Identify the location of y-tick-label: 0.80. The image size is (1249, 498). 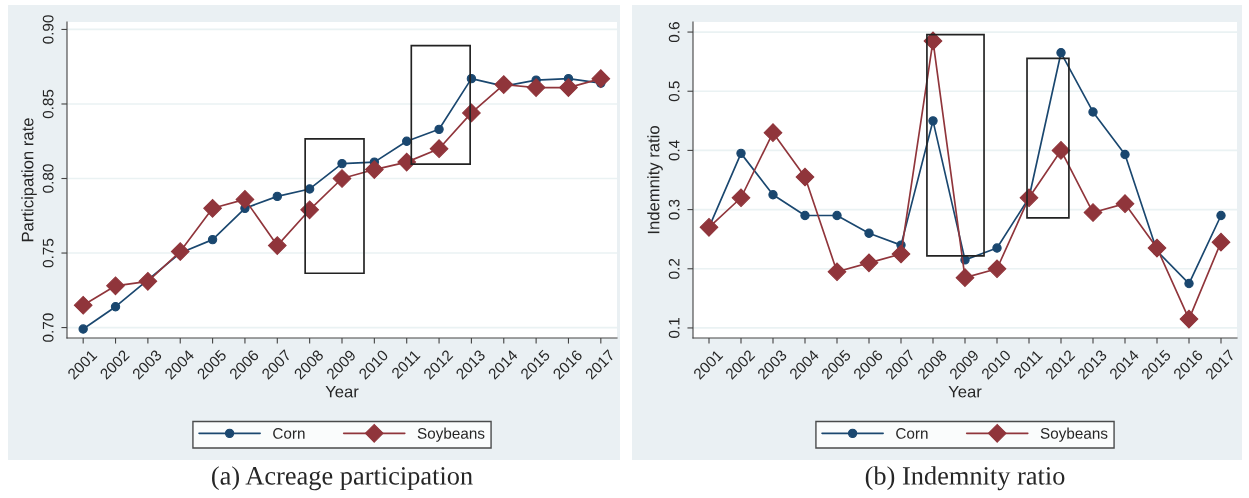
(48, 178).